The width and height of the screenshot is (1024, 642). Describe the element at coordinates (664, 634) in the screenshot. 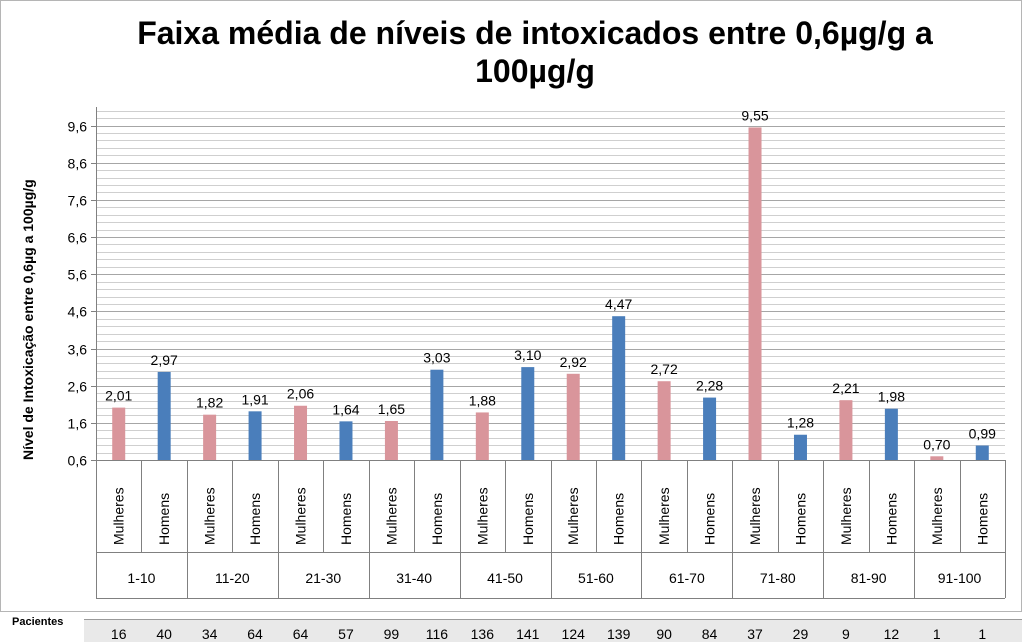

I see `patient-count: 90` at that location.